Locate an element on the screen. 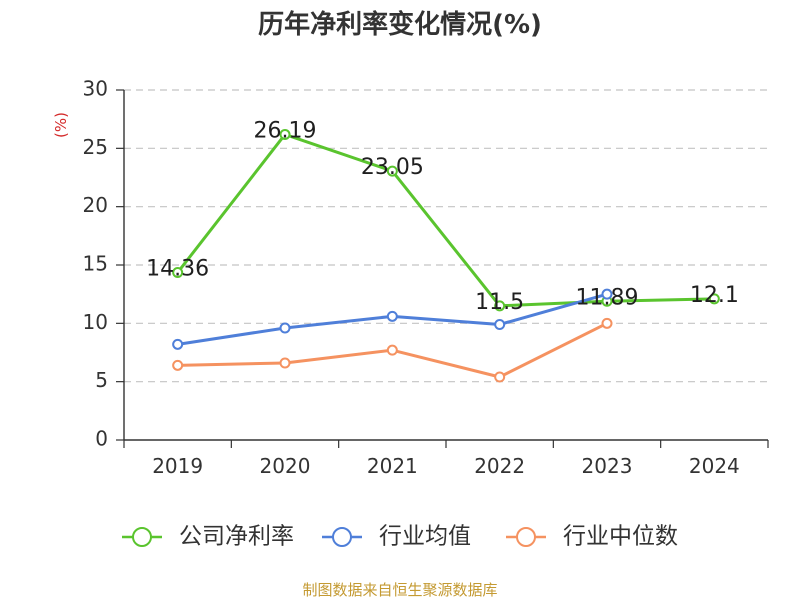  y-tick-label: 30 is located at coordinates (95, 89).